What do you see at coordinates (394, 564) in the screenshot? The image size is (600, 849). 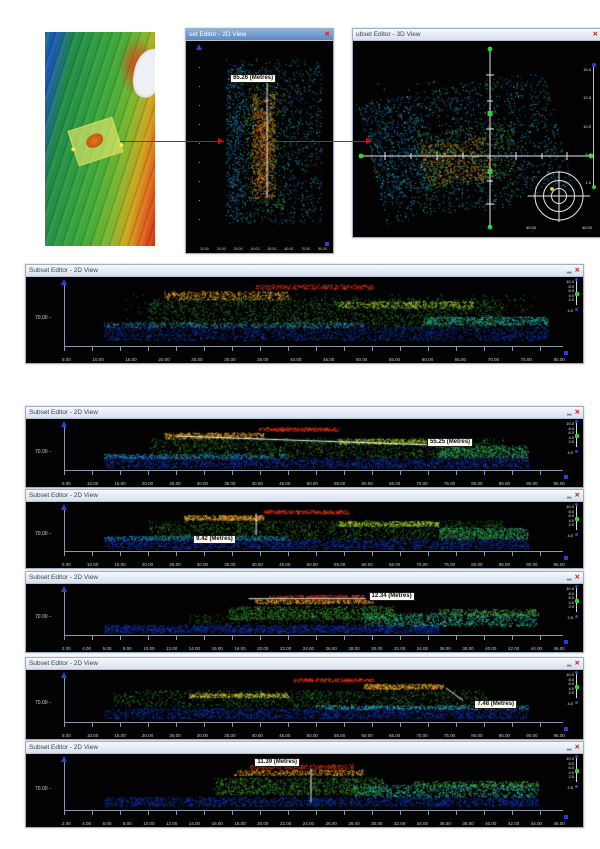 I see `tick-label: 65.00` at bounding box center [394, 564].